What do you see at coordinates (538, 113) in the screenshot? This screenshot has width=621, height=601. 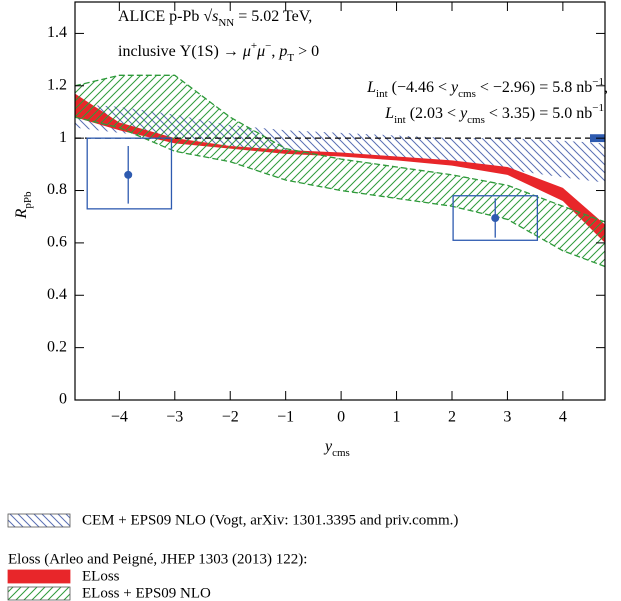 I see `text-part: < 3.35) = 5.0 nb` at bounding box center [538, 113].